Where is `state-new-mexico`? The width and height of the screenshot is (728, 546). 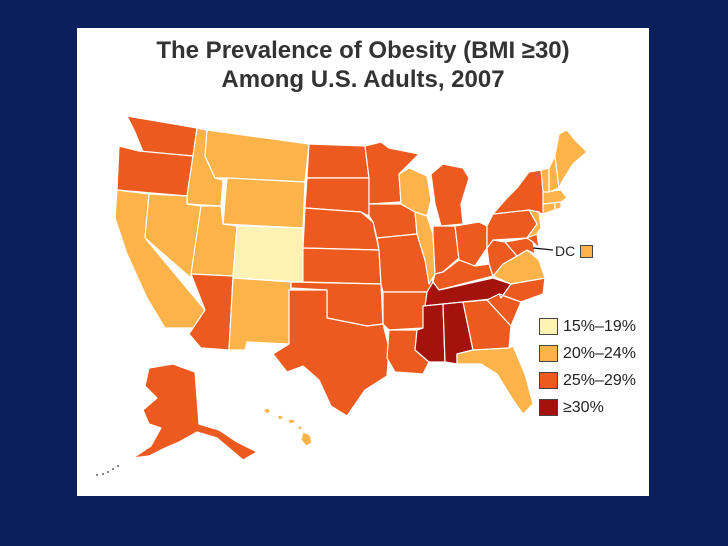
state-new-mexico is located at coordinates (260, 314).